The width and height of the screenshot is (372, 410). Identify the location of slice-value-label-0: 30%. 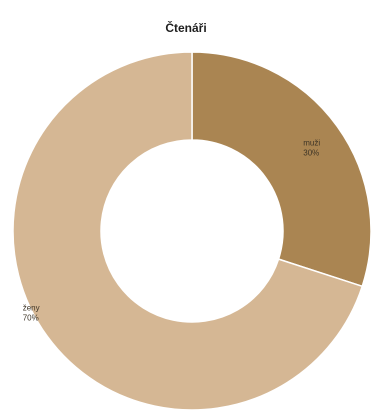
(311, 153).